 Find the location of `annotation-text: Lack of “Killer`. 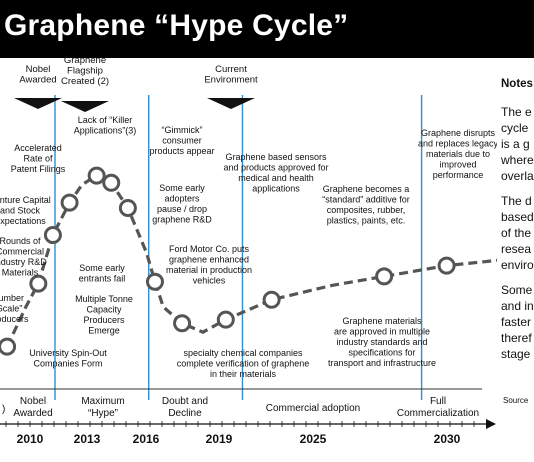

annotation-text: Lack of “Killer is located at coordinates (105, 120).